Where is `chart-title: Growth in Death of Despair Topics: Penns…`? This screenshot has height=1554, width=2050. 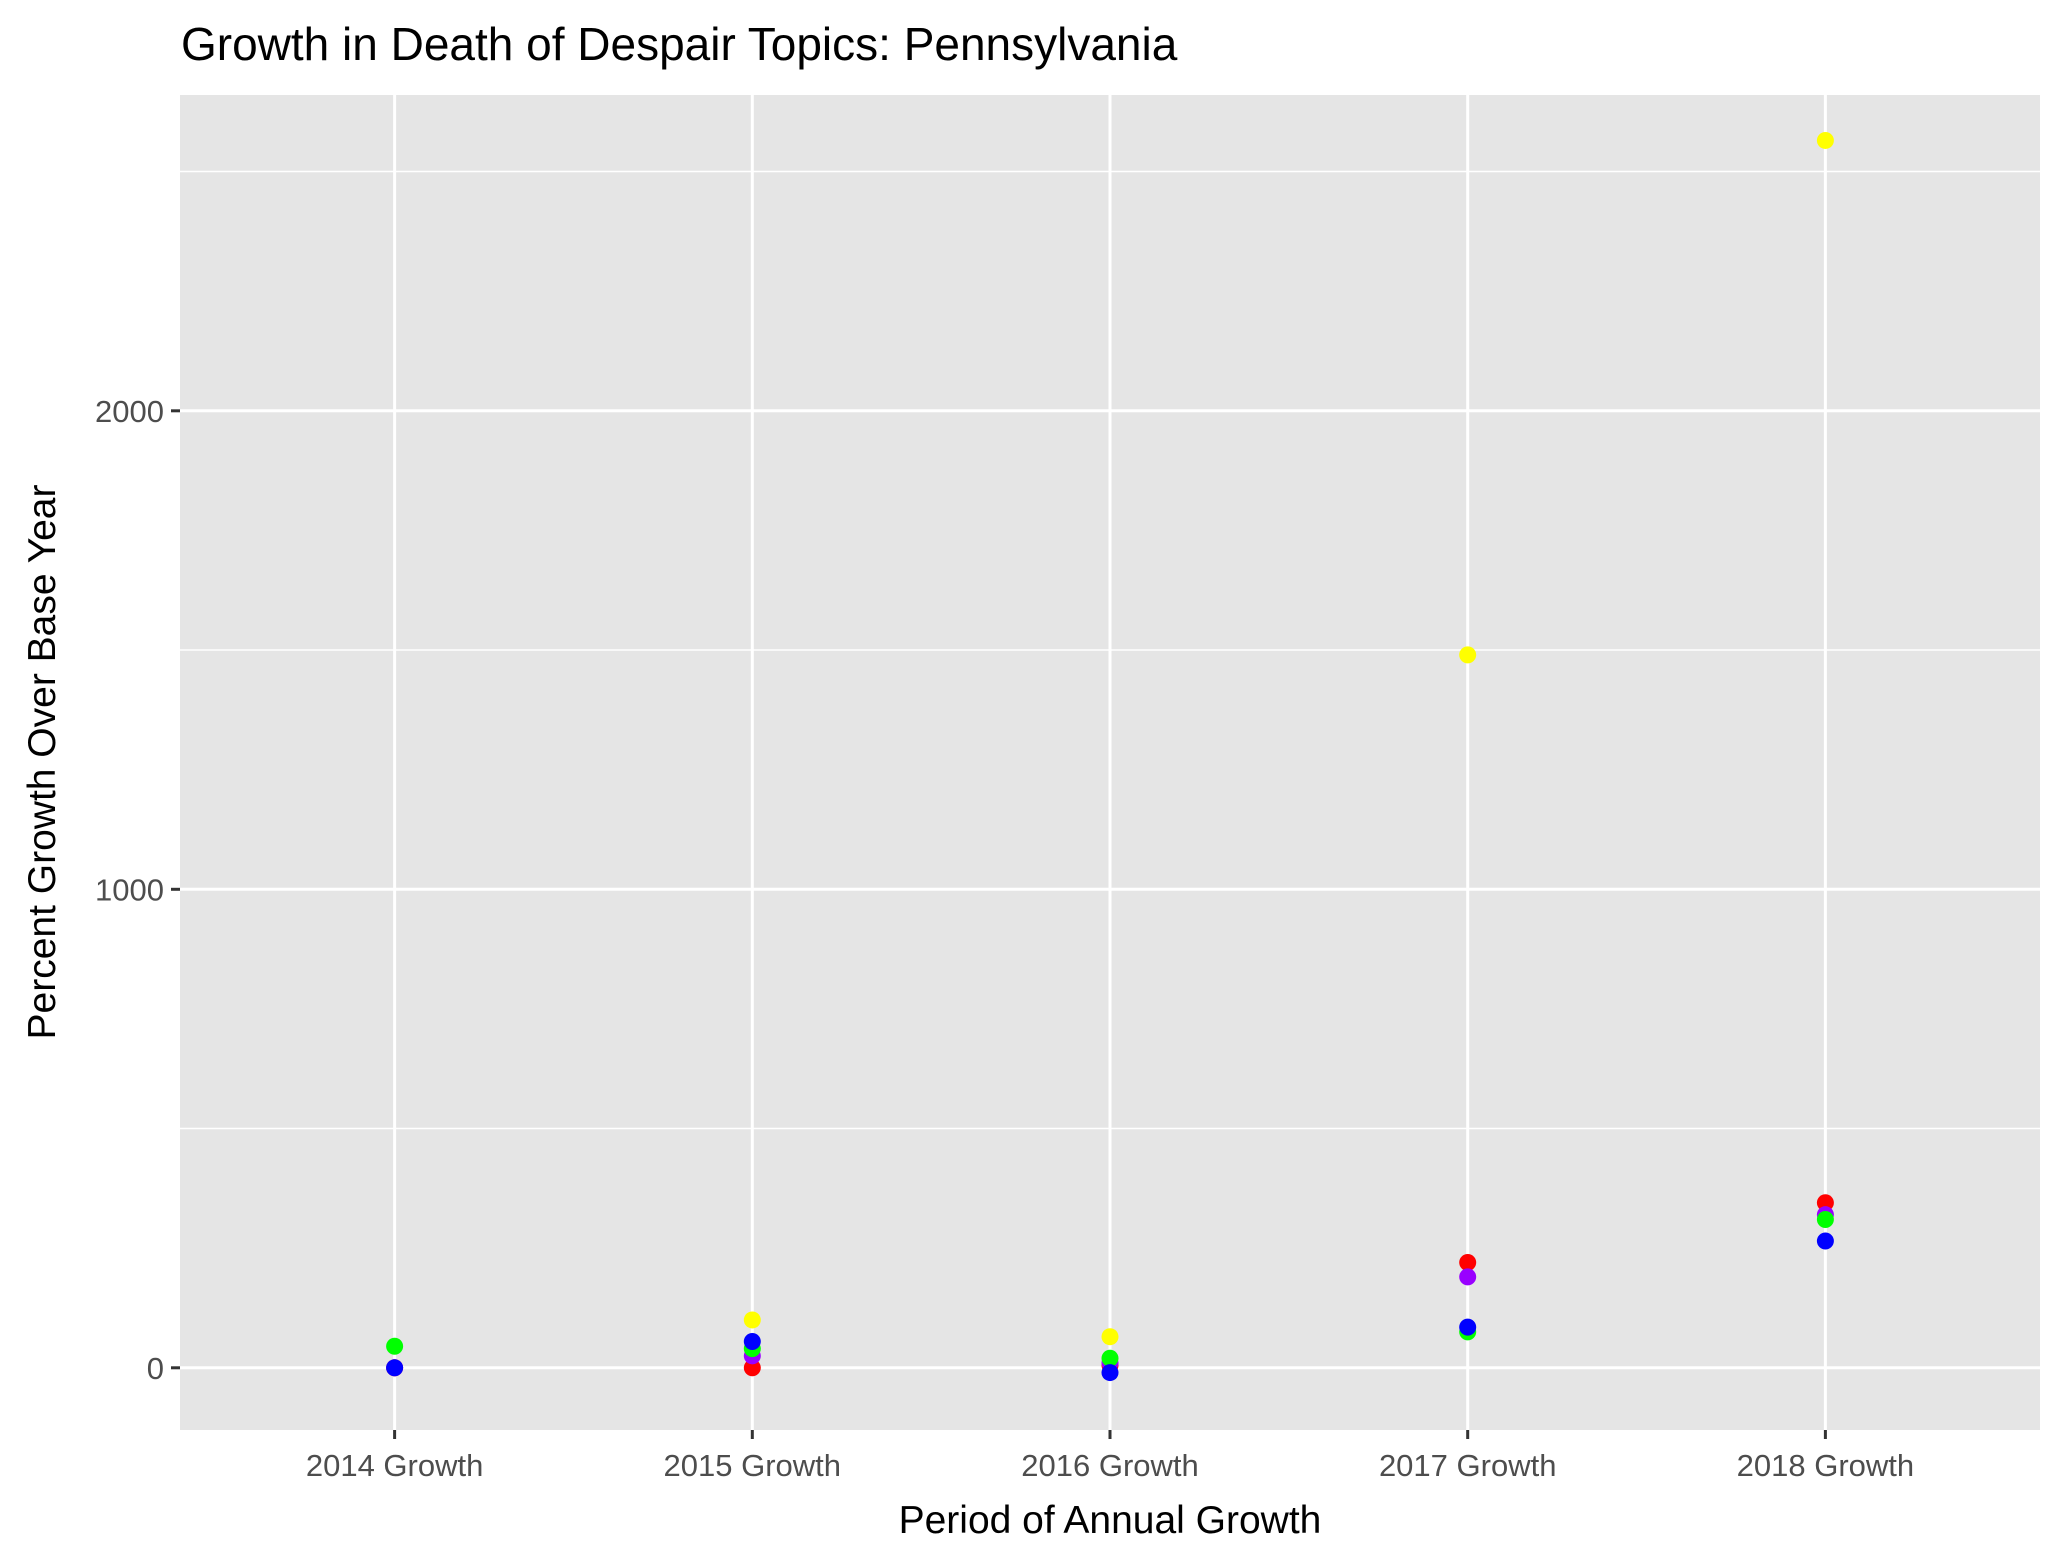
chart-title: Growth in Death of Despair Topics: Penns… is located at coordinates (679, 44).